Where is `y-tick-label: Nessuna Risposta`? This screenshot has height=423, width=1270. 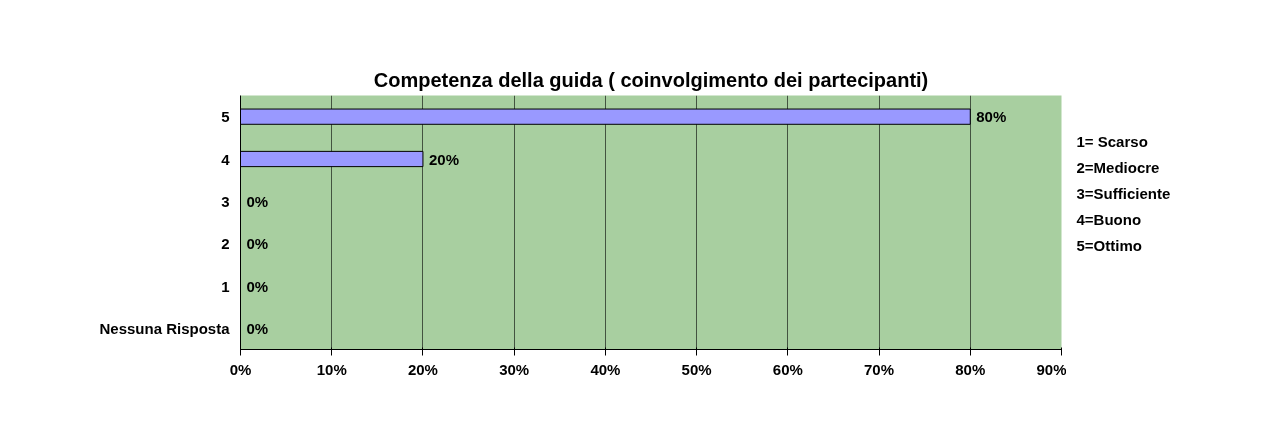 y-tick-label: Nessuna Risposta is located at coordinates (165, 328).